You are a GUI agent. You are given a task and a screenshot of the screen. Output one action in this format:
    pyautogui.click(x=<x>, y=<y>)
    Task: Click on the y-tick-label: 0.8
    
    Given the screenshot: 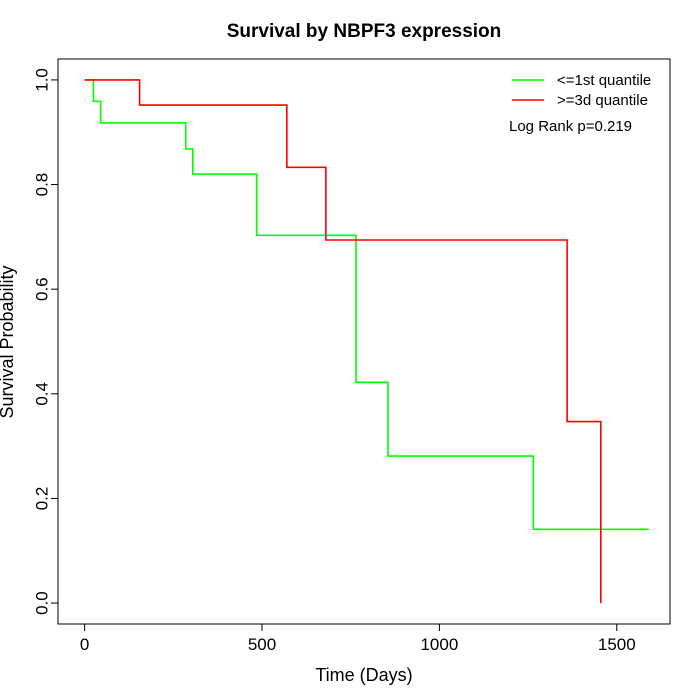 What is the action you would take?
    pyautogui.click(x=42, y=185)
    